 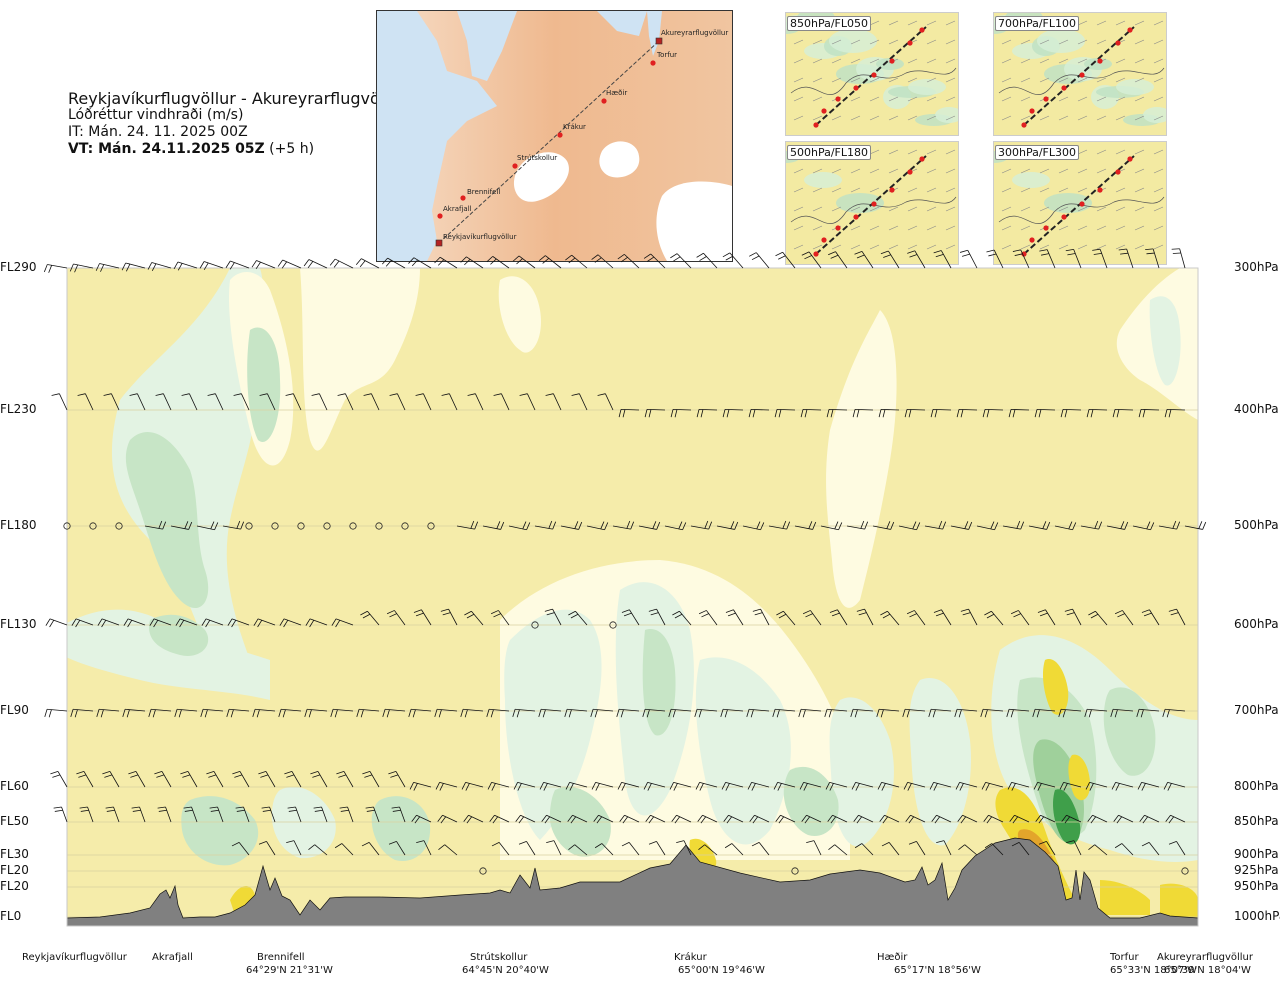 What do you see at coordinates (872, 203) in the screenshot?
I see `thumb-500: 500hPa/FL180` at bounding box center [872, 203].